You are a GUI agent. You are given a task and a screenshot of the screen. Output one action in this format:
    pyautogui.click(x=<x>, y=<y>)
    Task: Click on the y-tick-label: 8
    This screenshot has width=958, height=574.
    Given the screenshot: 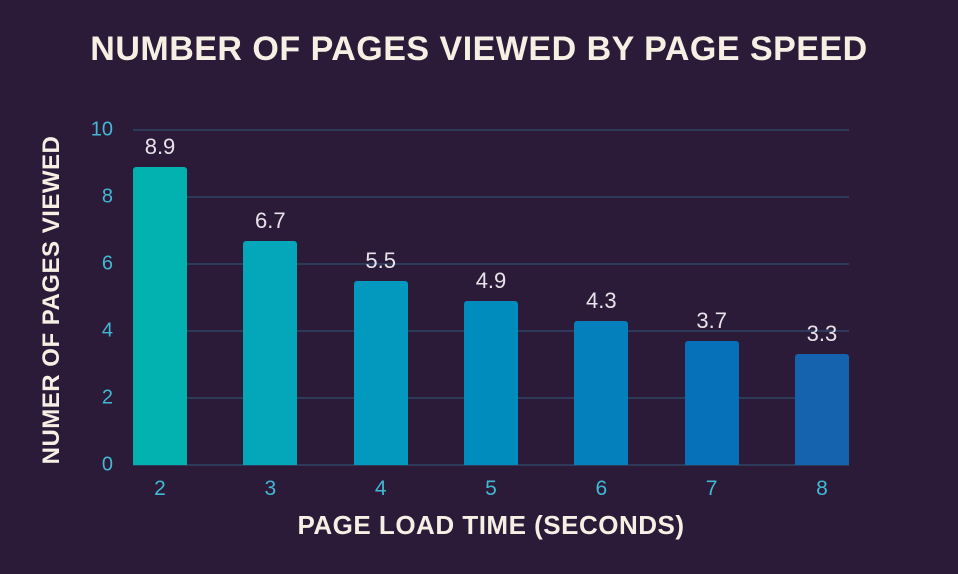 What is the action you would take?
    pyautogui.click(x=107, y=196)
    